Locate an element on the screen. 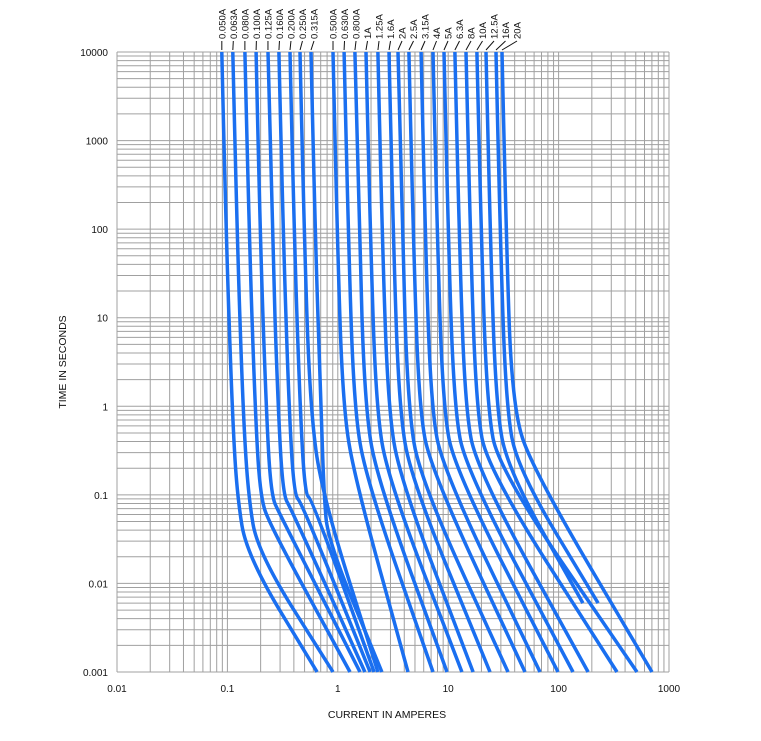 The image size is (761, 741). curve-label: 0.315A is located at coordinates (314, 23).